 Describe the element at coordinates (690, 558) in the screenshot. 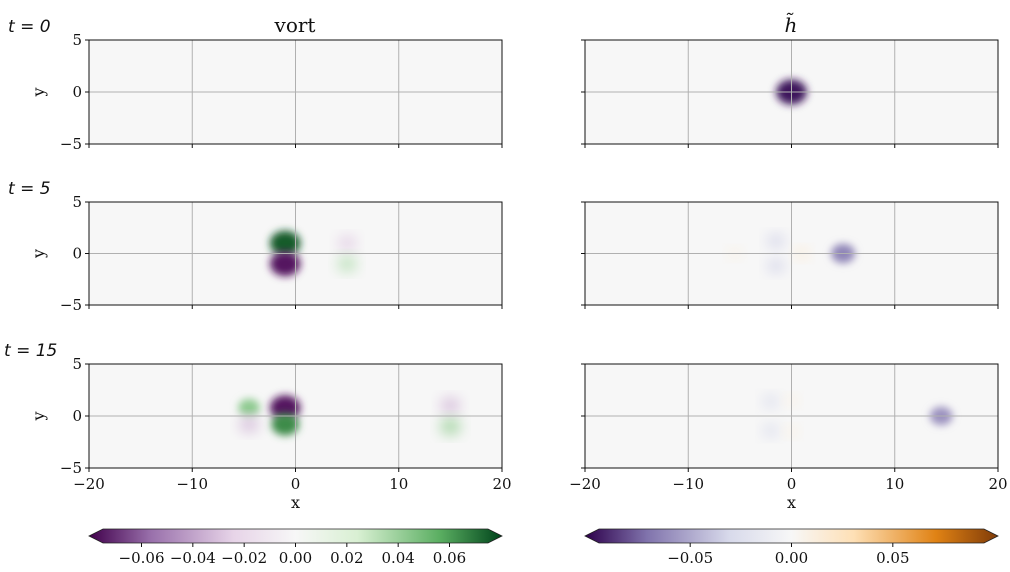

I see `colorbar-tick-label: −0.05` at that location.